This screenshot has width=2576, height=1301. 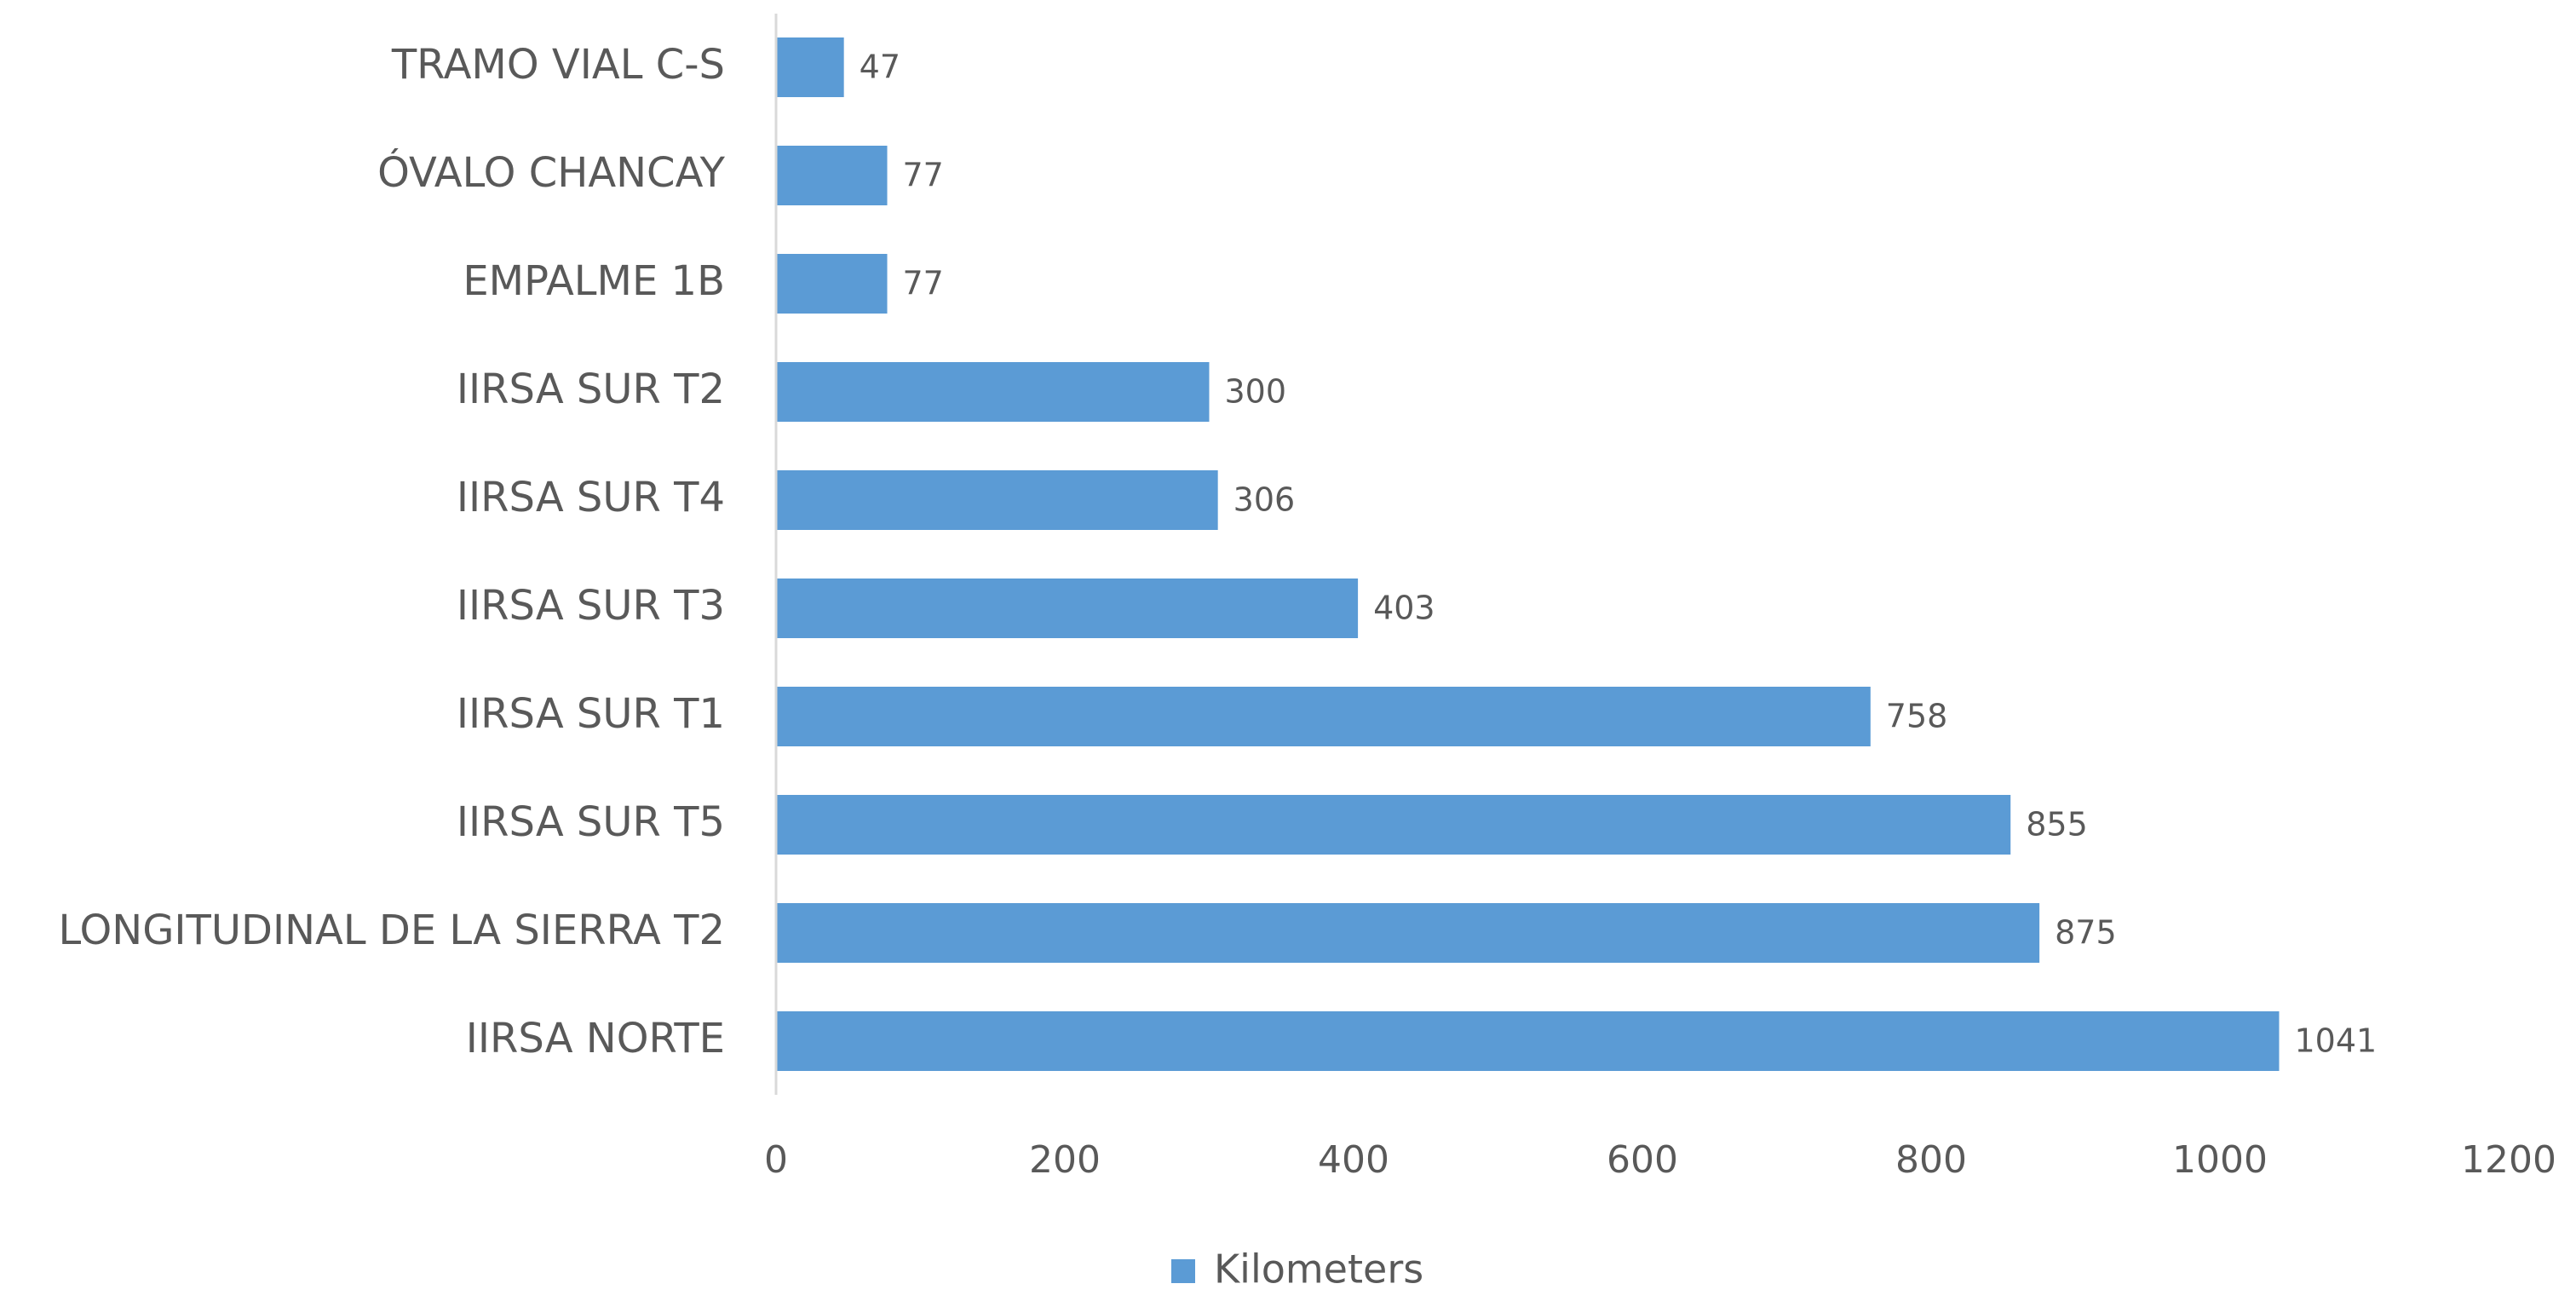 I want to click on x-tick-label: 1200, so click(x=2508, y=1160).